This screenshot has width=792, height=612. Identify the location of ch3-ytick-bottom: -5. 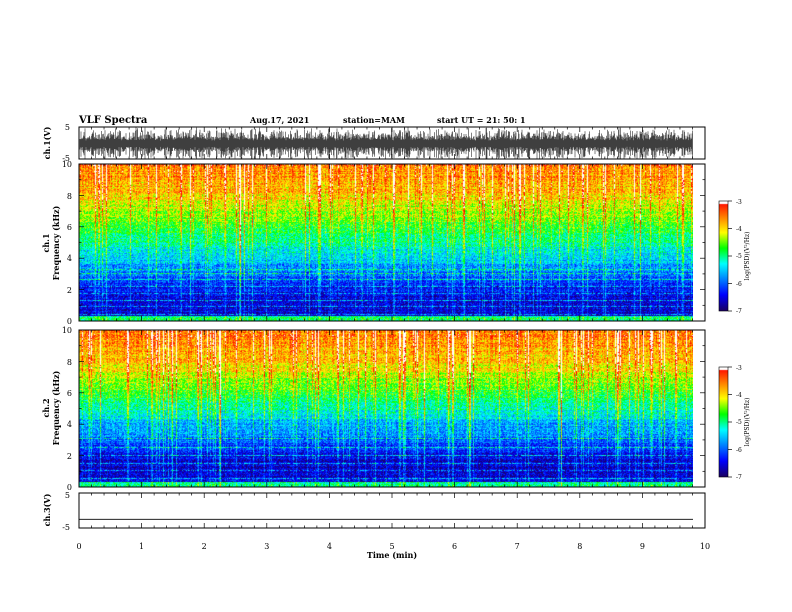
(66, 527).